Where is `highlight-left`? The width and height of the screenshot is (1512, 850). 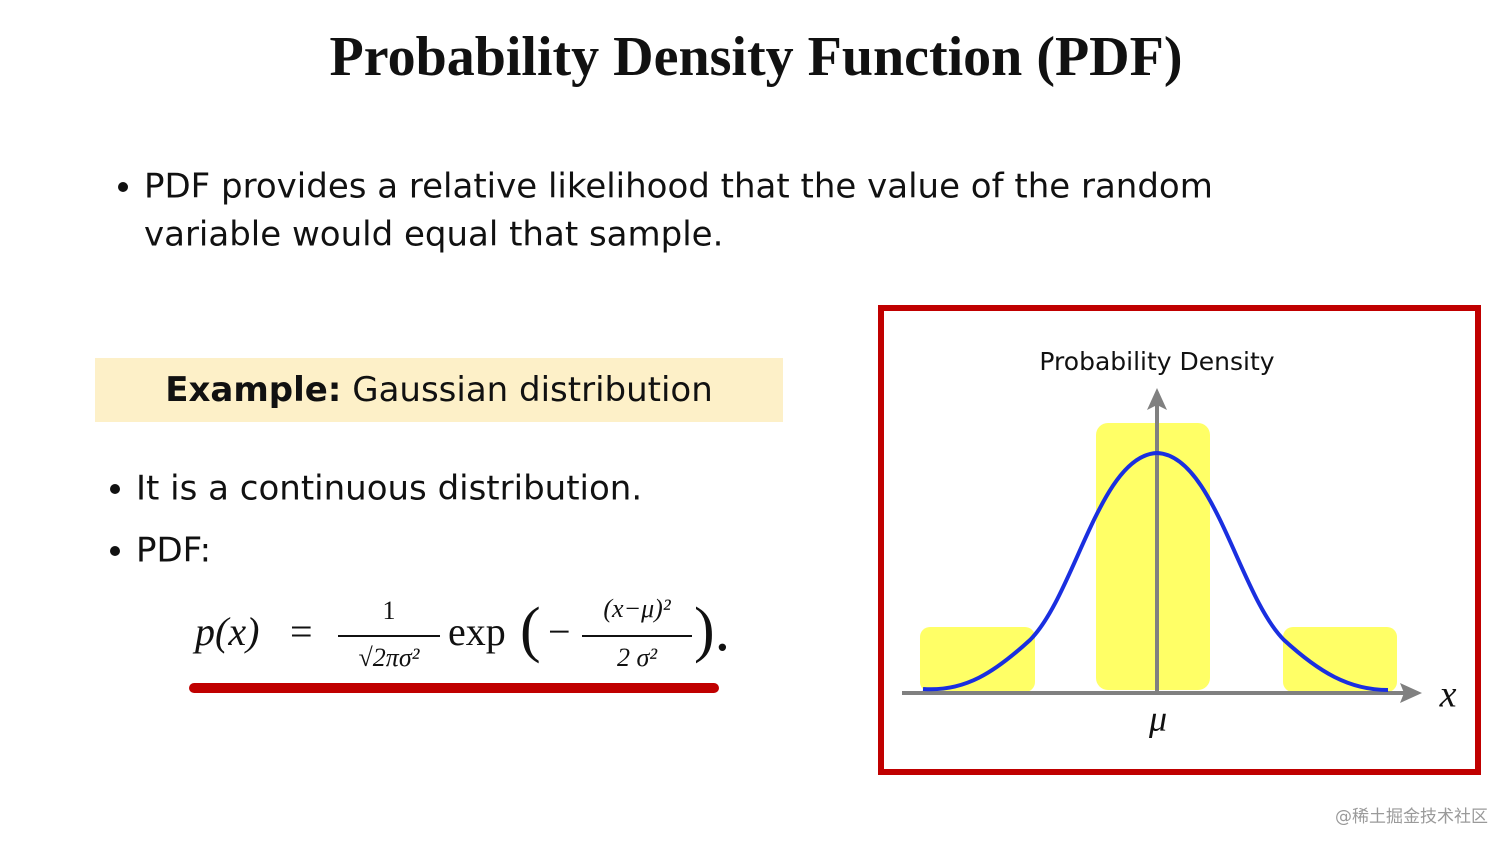 highlight-left is located at coordinates (977, 659).